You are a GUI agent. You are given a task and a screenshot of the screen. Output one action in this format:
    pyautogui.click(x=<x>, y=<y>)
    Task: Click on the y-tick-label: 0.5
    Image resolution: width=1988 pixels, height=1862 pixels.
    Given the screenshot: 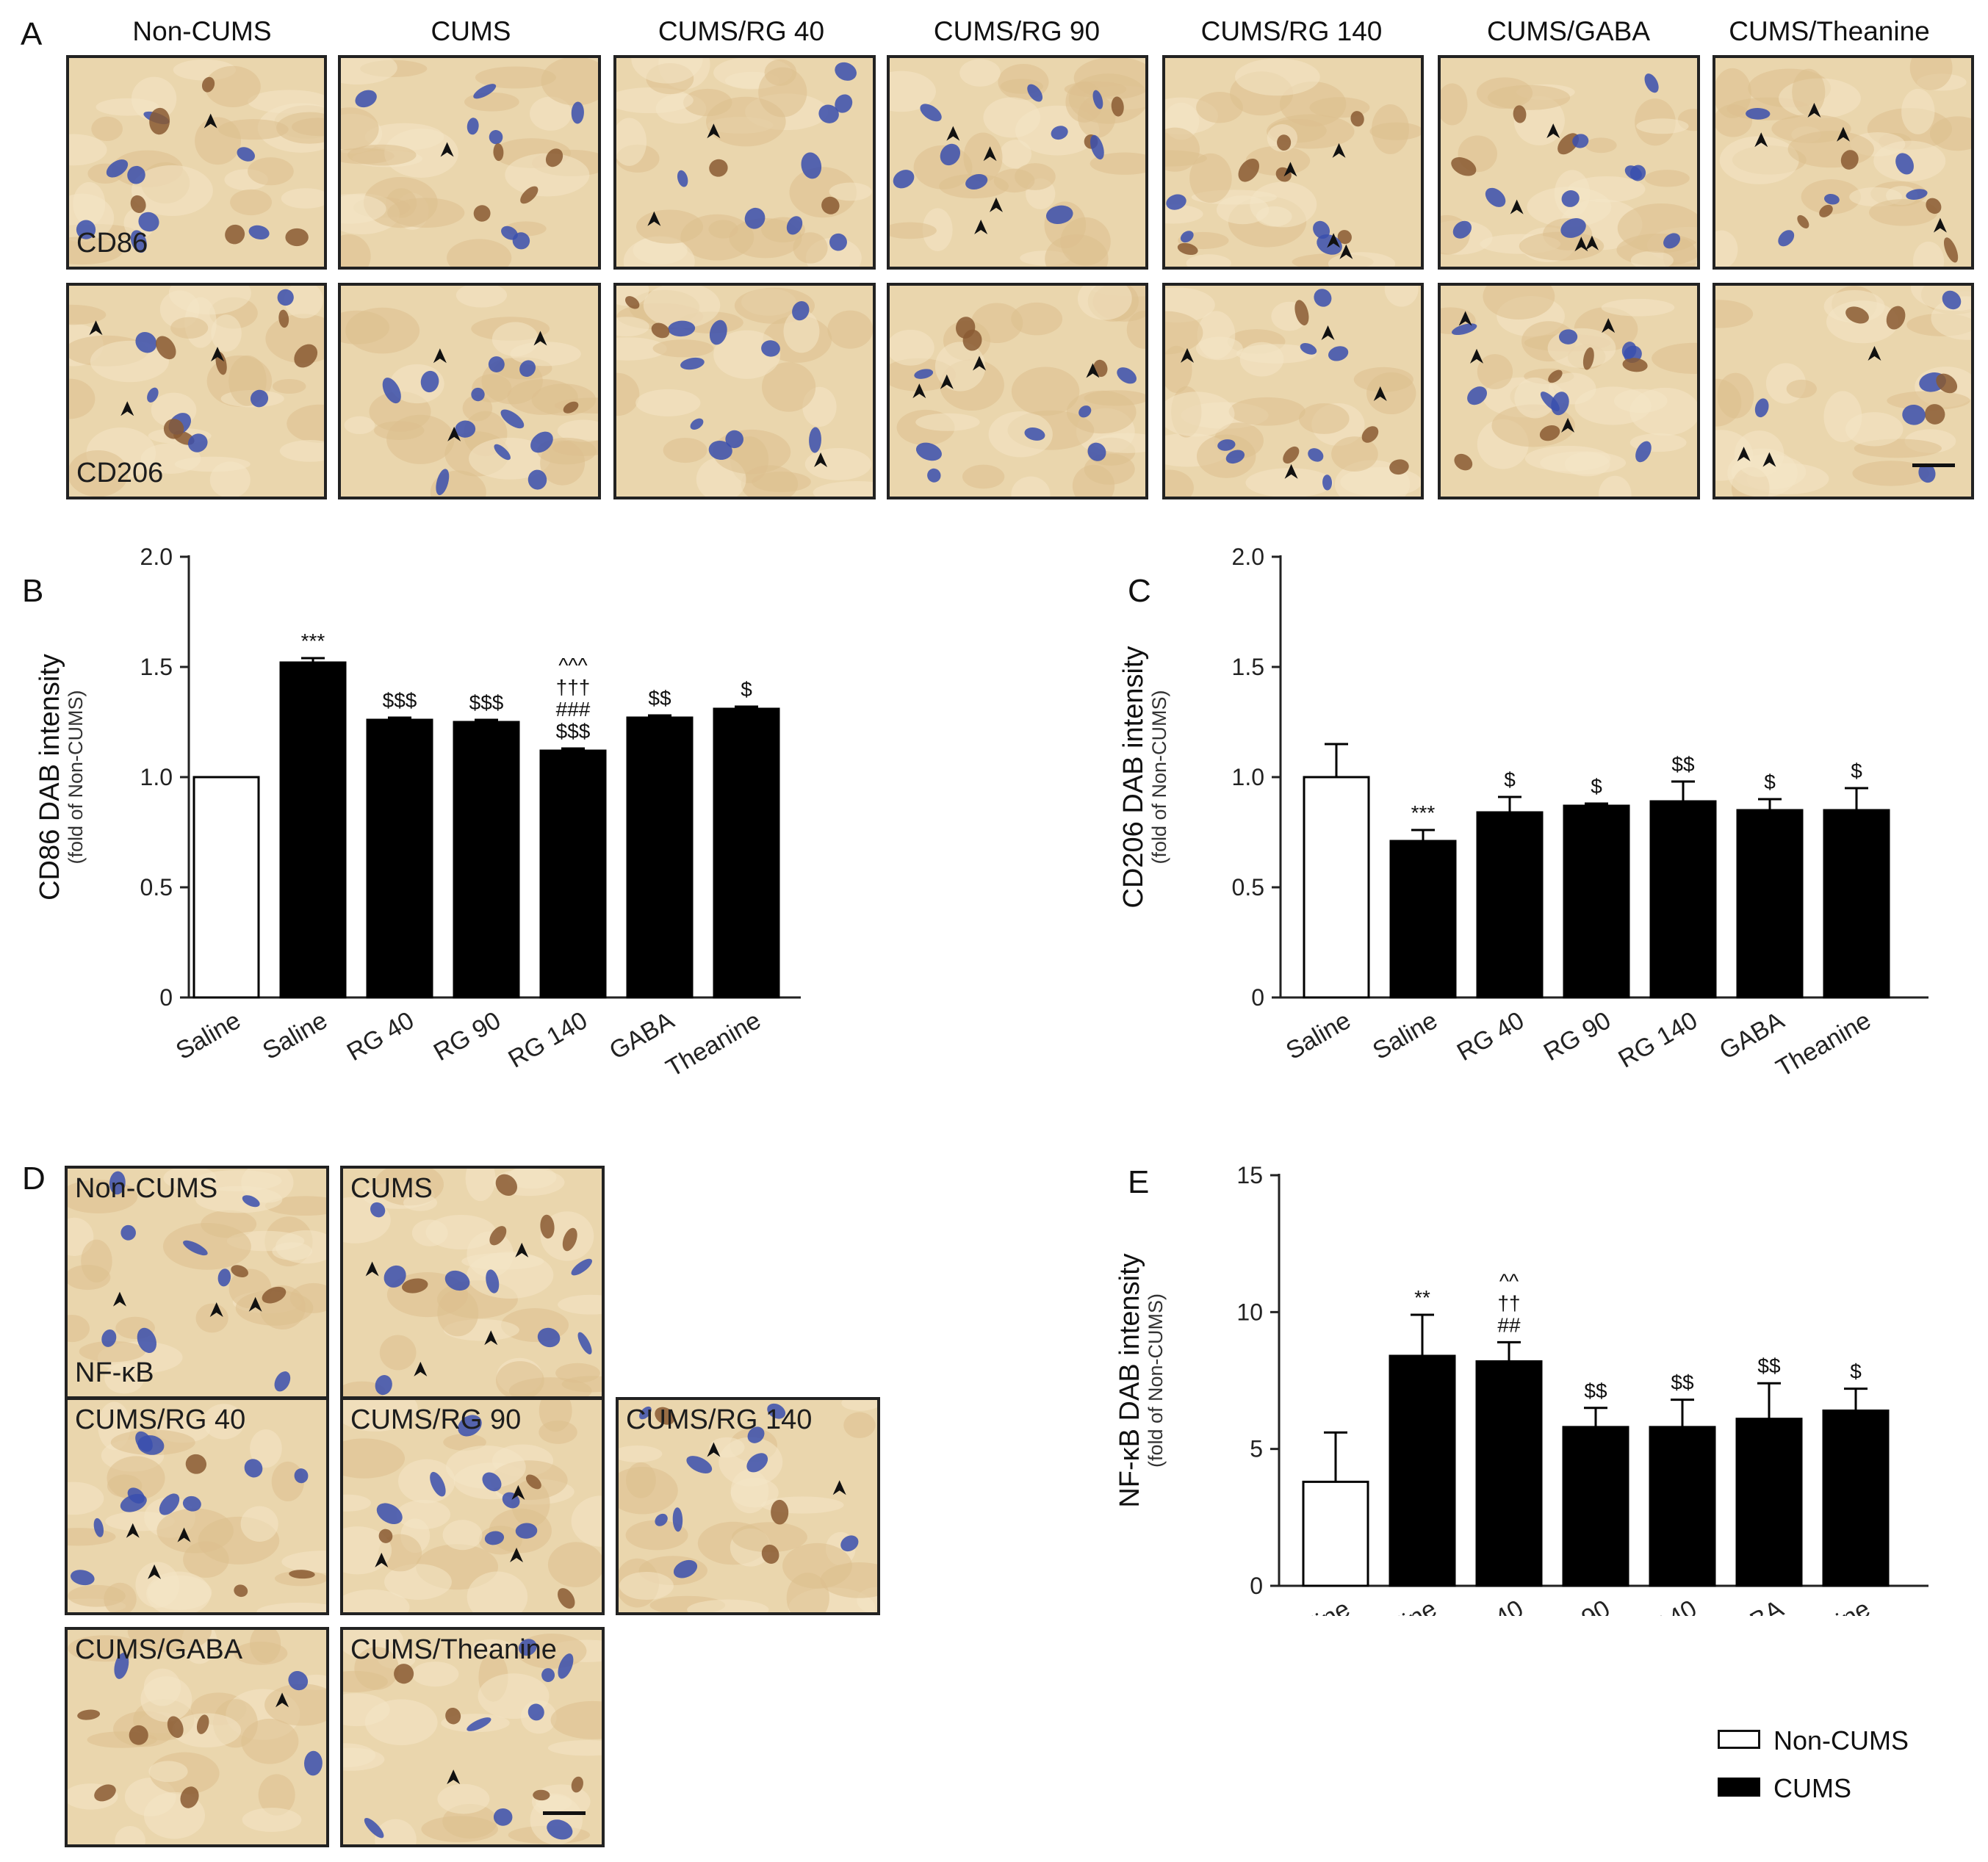 What is the action you would take?
    pyautogui.click(x=156, y=887)
    